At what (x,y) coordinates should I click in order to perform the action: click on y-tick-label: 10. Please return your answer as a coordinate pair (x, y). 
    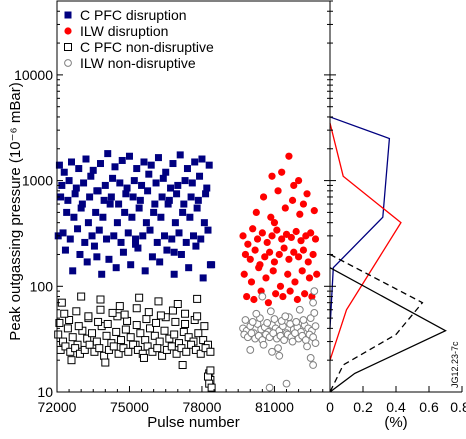
    Looking at the image, I should click on (45, 392).